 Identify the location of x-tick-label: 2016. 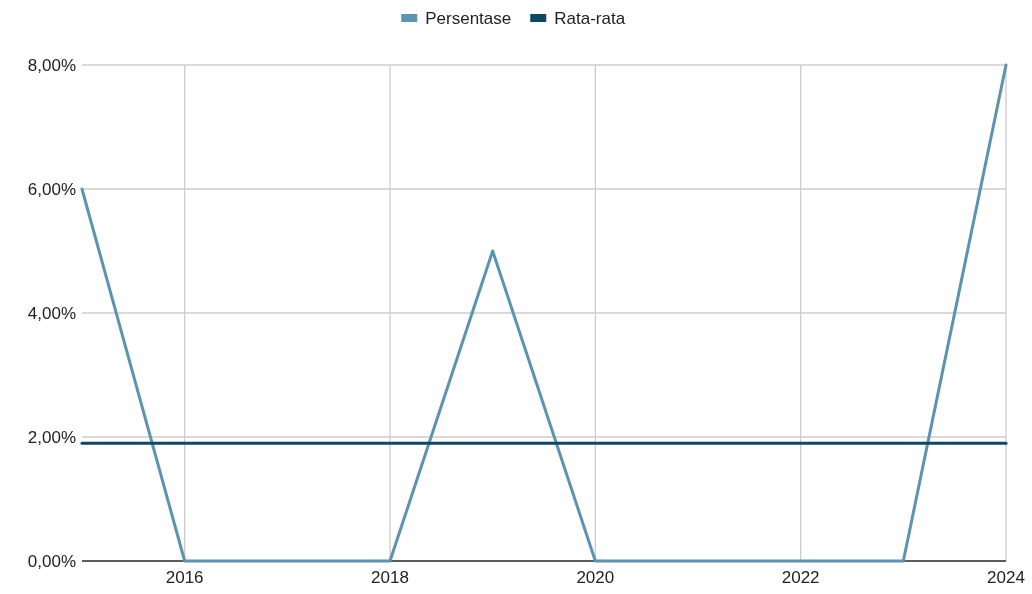
(184, 577).